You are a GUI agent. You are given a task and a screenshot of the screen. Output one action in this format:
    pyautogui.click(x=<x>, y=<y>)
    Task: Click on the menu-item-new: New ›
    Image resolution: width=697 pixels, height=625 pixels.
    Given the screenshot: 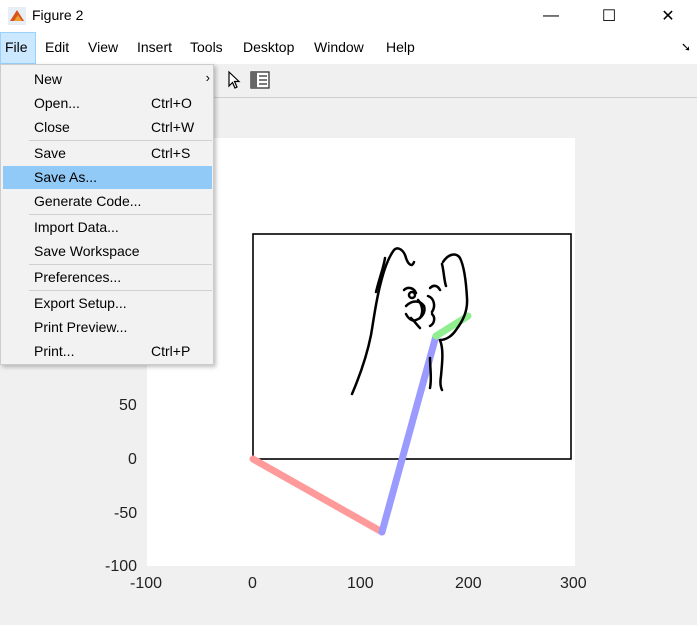 What is the action you would take?
    pyautogui.click(x=107, y=79)
    